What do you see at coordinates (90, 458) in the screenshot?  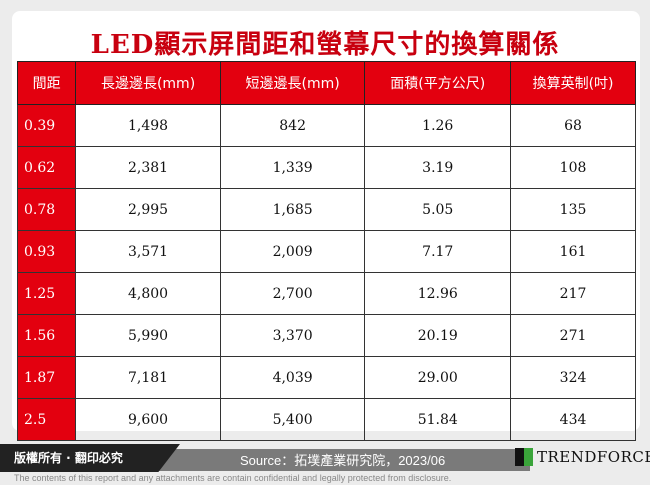 I see `copyright: 版權所有 · 翻印必究` at bounding box center [90, 458].